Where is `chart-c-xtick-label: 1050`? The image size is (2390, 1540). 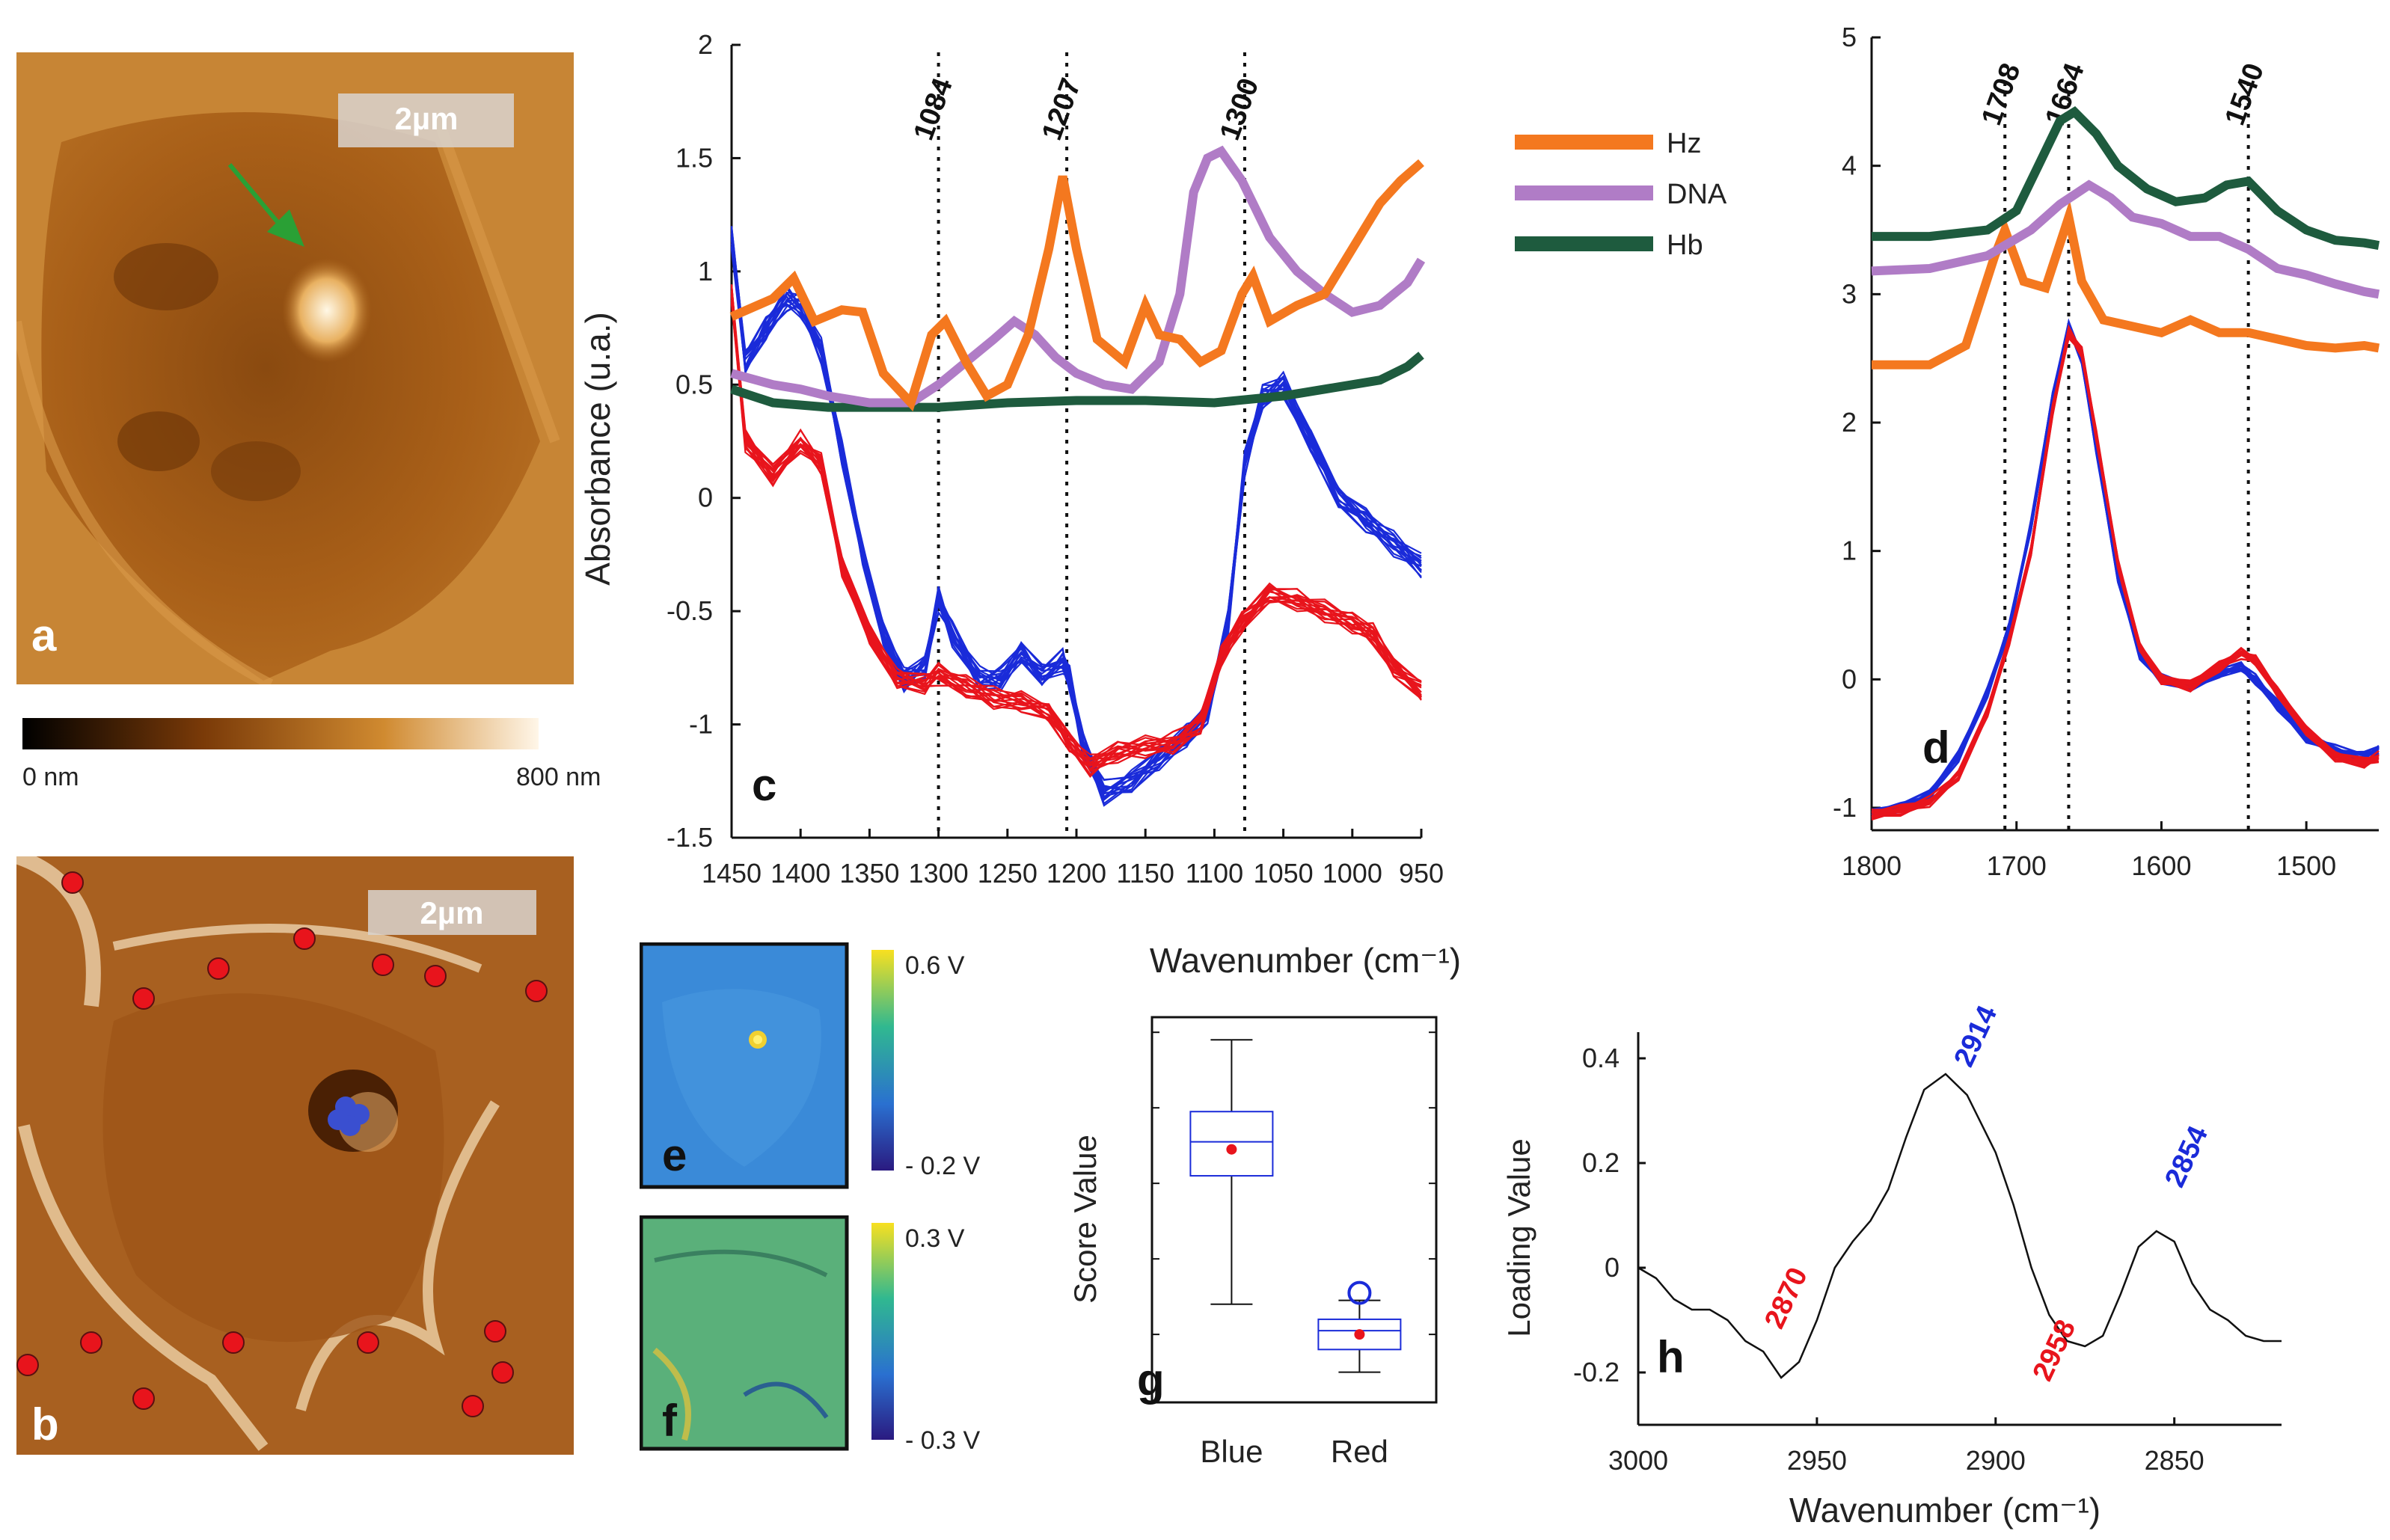
chart-c-xtick-label: 1050 is located at coordinates (1284, 873).